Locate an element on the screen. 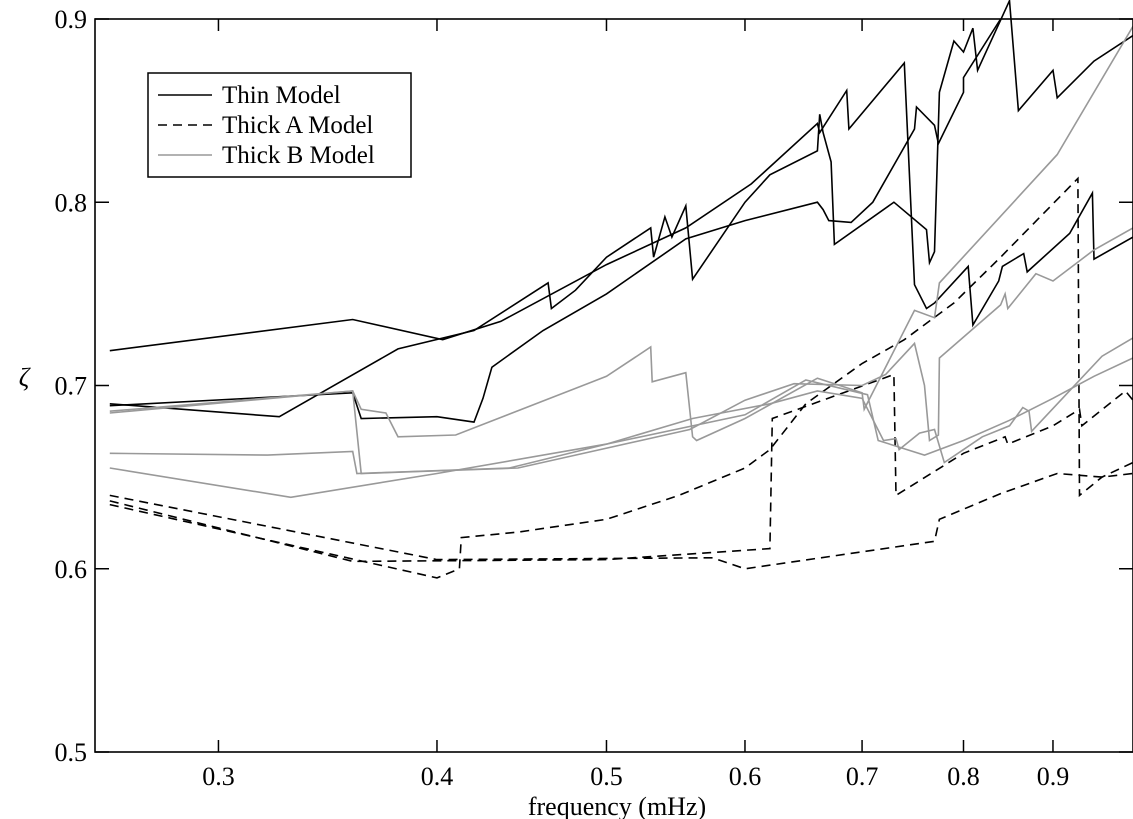 Image resolution: width=1133 pixels, height=819 pixels. x-tick-label: 0.9 is located at coordinates (1053, 776).